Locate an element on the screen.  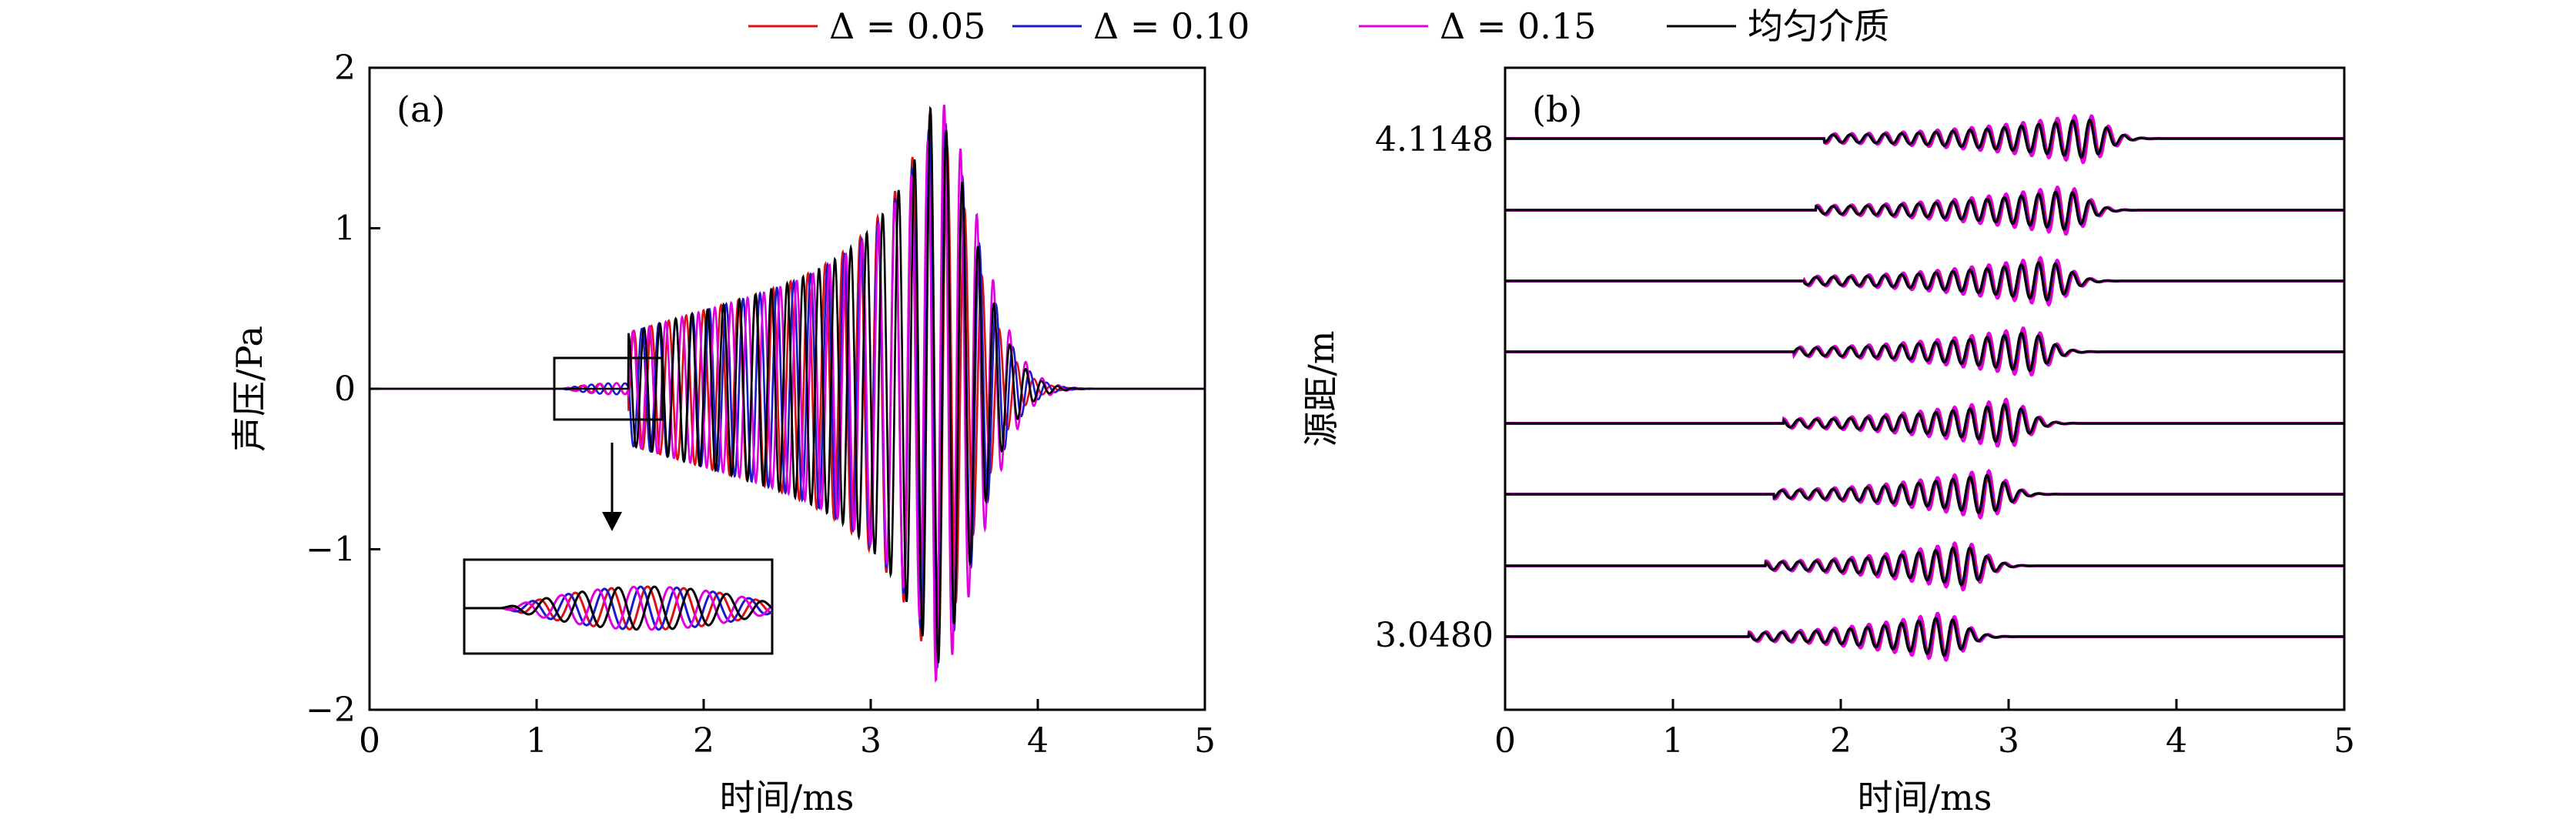
panel-b-x-tick-label: 5 is located at coordinates (2344, 741).